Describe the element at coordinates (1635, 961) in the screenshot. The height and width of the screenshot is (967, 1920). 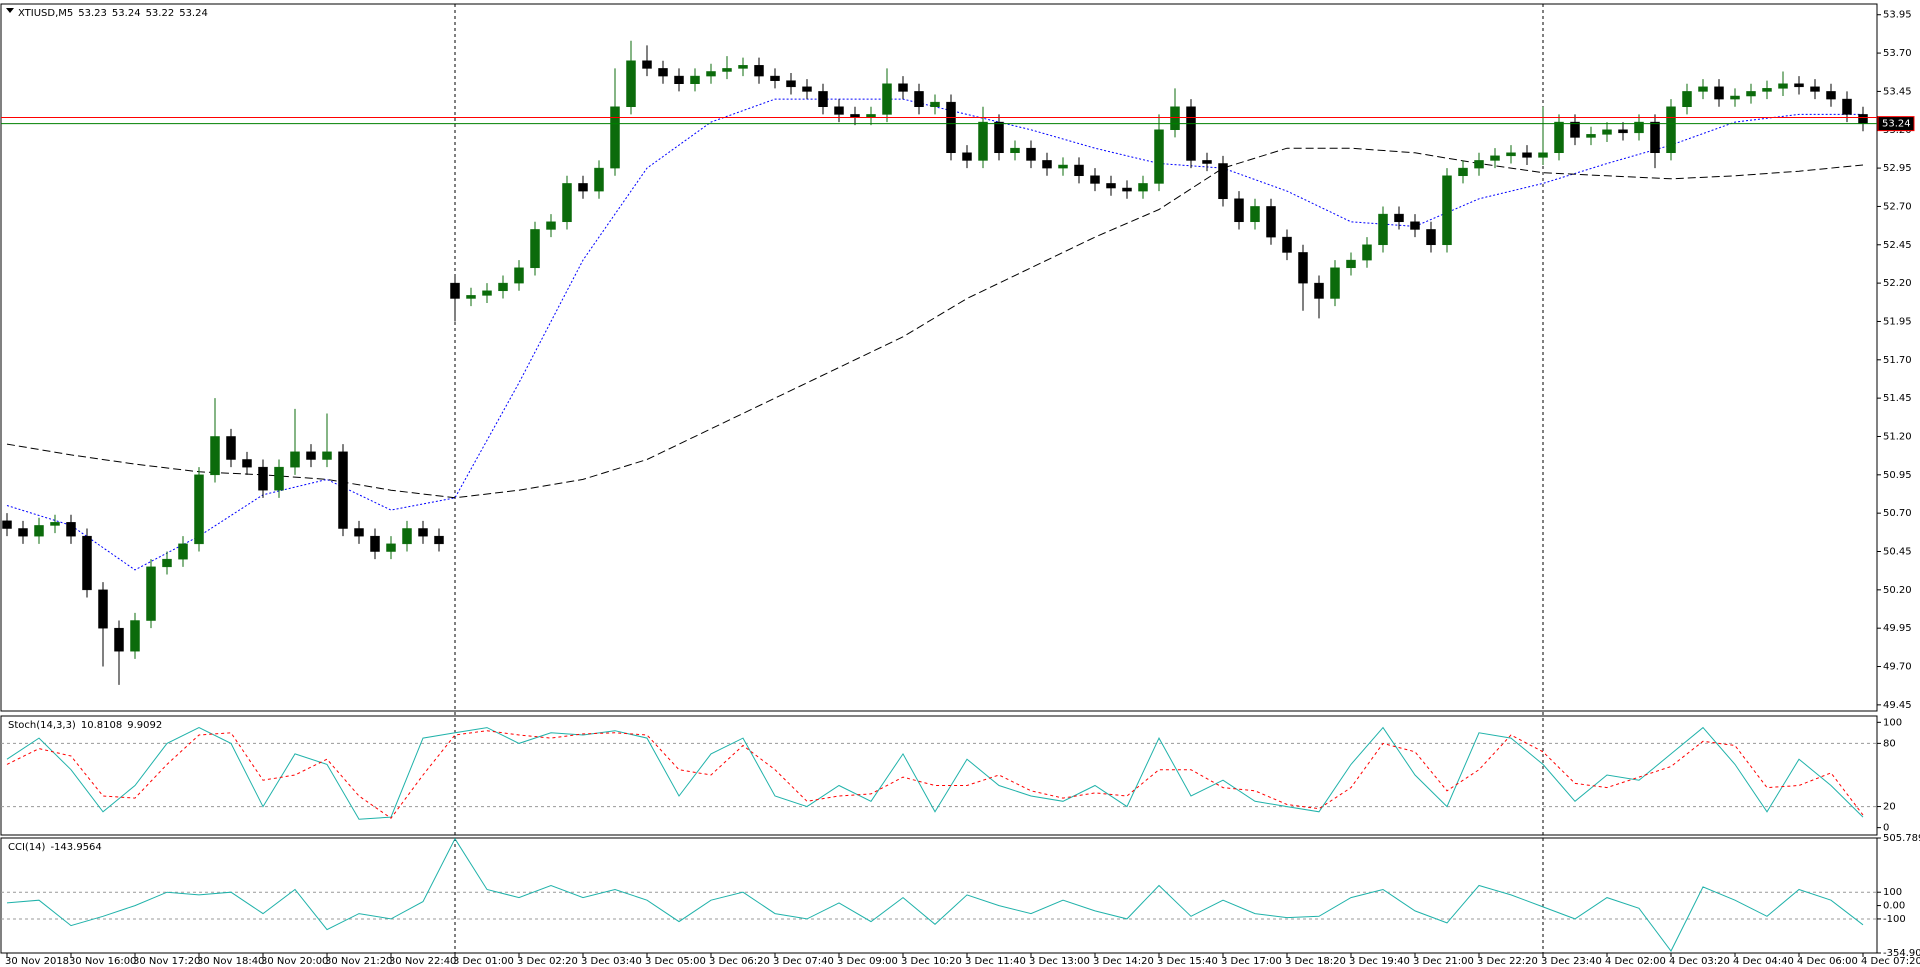
I see `x-tick-label: 4 Dec 02:00` at that location.